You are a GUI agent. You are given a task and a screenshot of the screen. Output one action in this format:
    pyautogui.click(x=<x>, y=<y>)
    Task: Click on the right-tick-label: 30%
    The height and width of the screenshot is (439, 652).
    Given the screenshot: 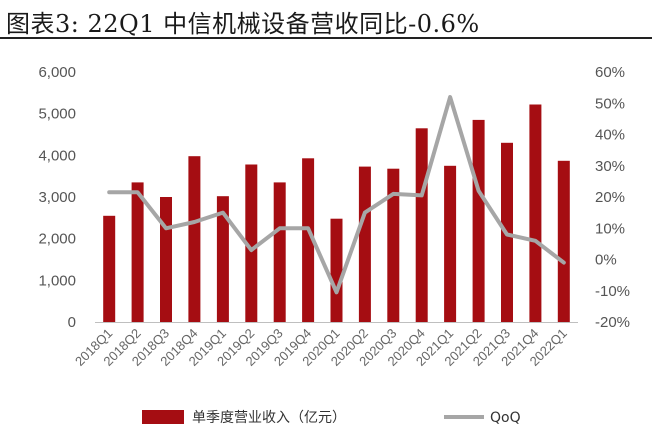 What is the action you would take?
    pyautogui.click(x=610, y=166)
    